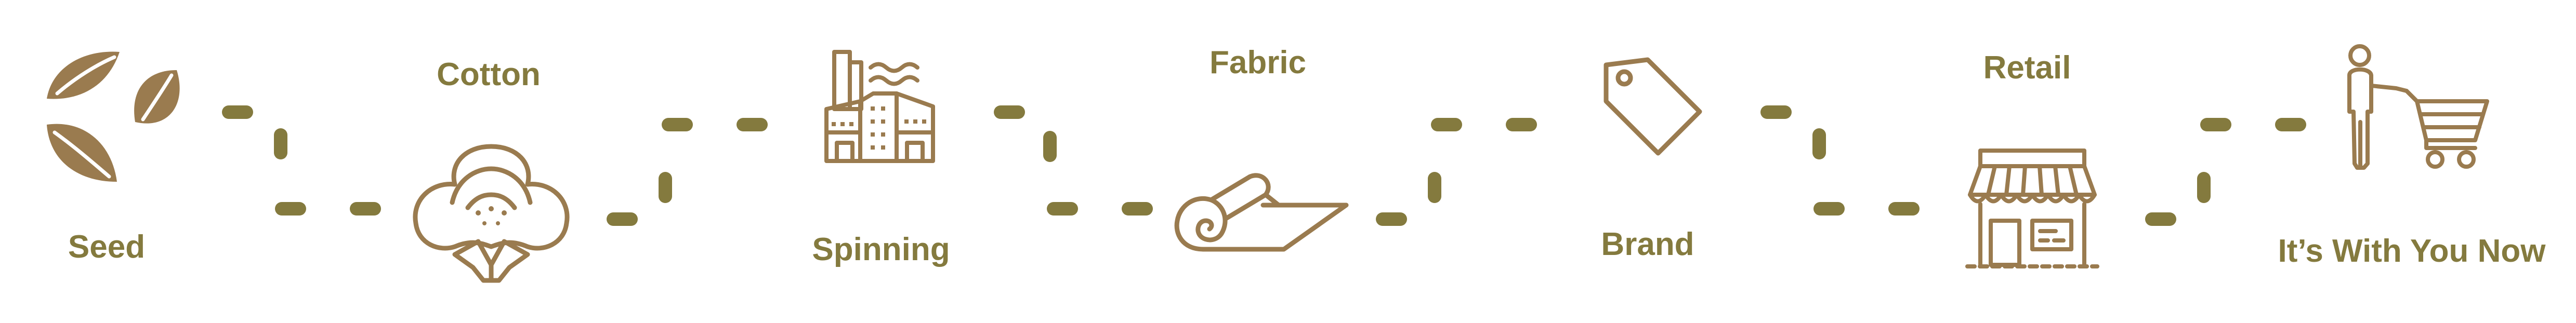 Image resolution: width=2576 pixels, height=323 pixels. What do you see at coordinates (491, 213) in the screenshot?
I see `cotton-boll-icon` at bounding box center [491, 213].